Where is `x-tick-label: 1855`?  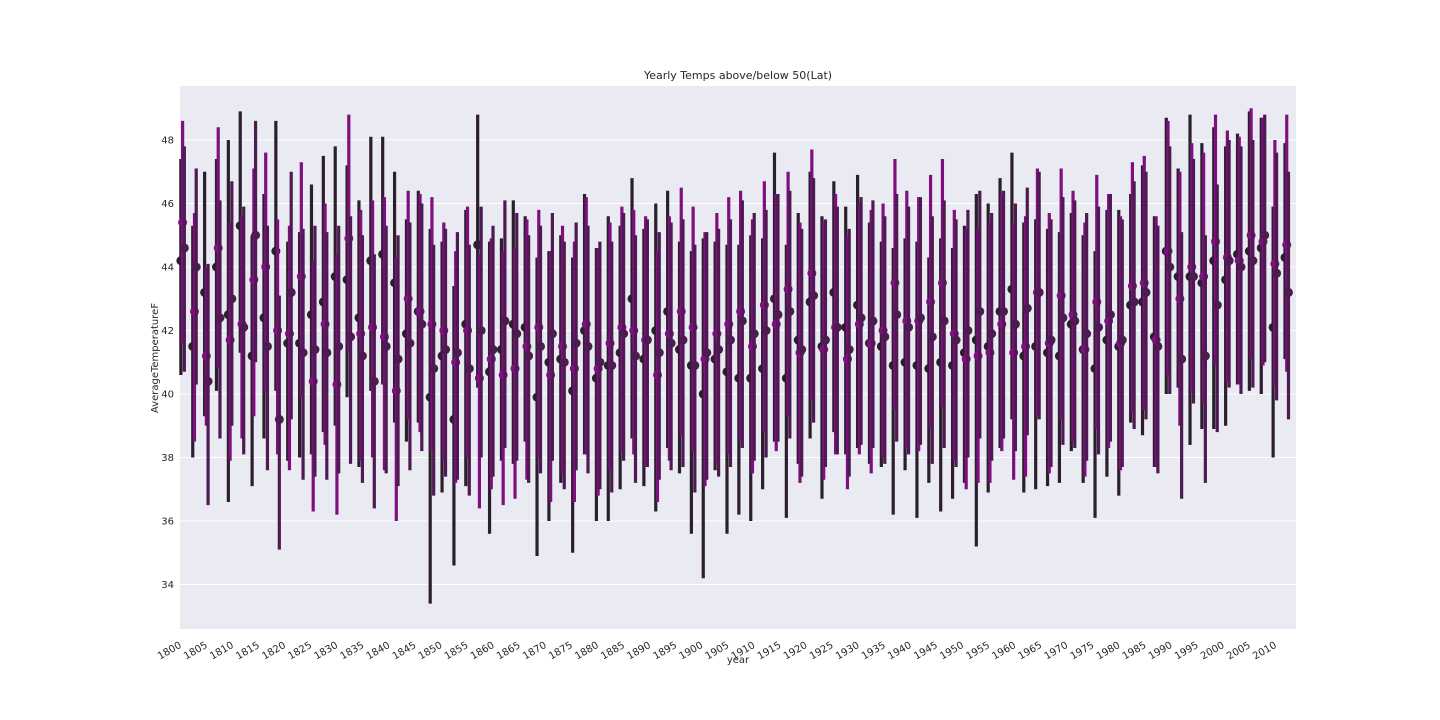 x-tick-label: 1855 is located at coordinates (457, 651).